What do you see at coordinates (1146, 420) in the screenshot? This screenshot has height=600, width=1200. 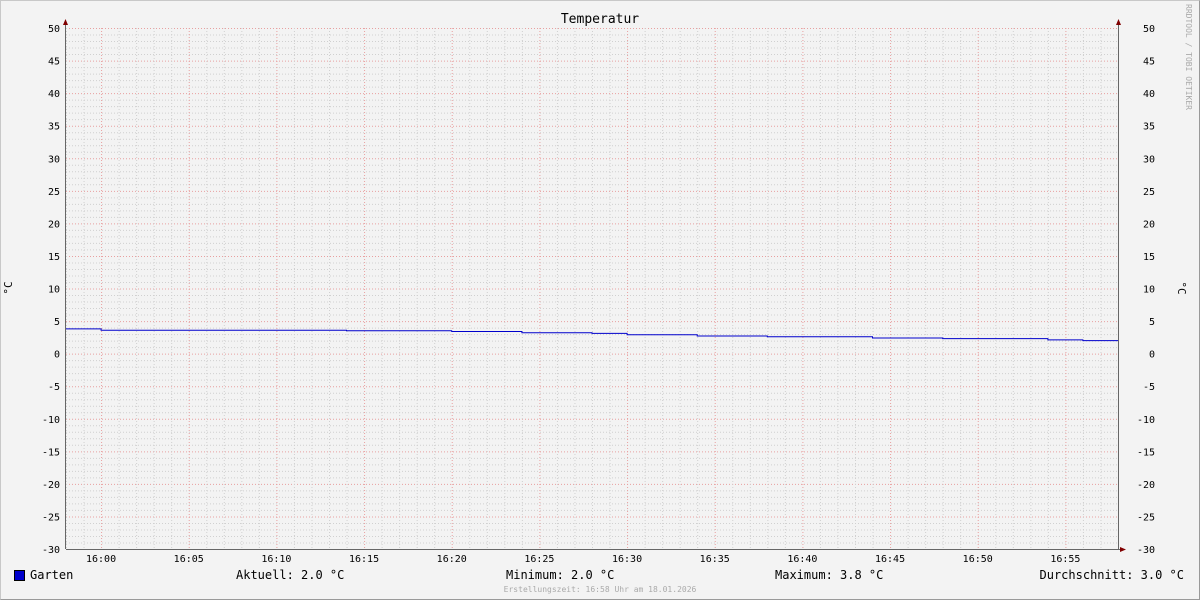 I see `y-tick-label-right: -10` at bounding box center [1146, 420].